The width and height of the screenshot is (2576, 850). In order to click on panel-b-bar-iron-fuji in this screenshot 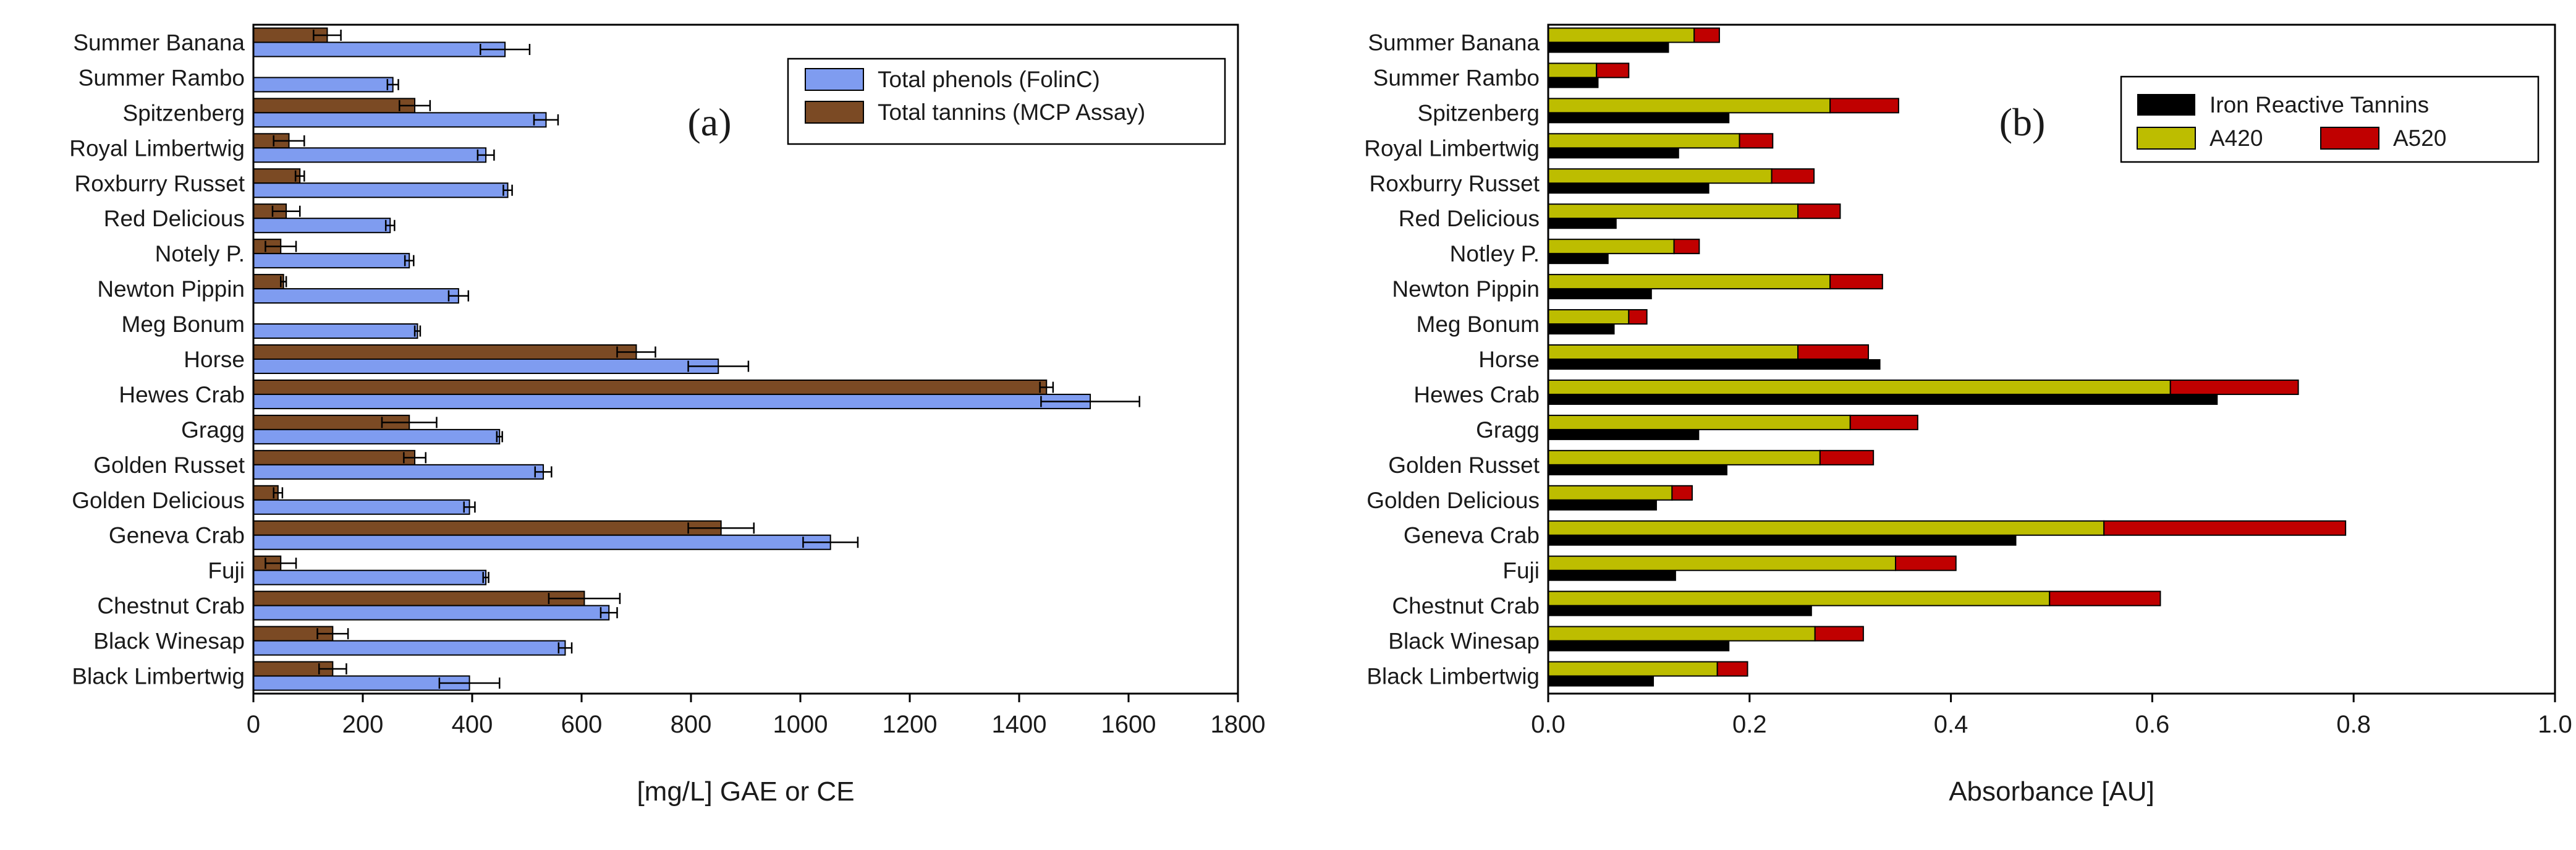, I will do `click(1612, 575)`.